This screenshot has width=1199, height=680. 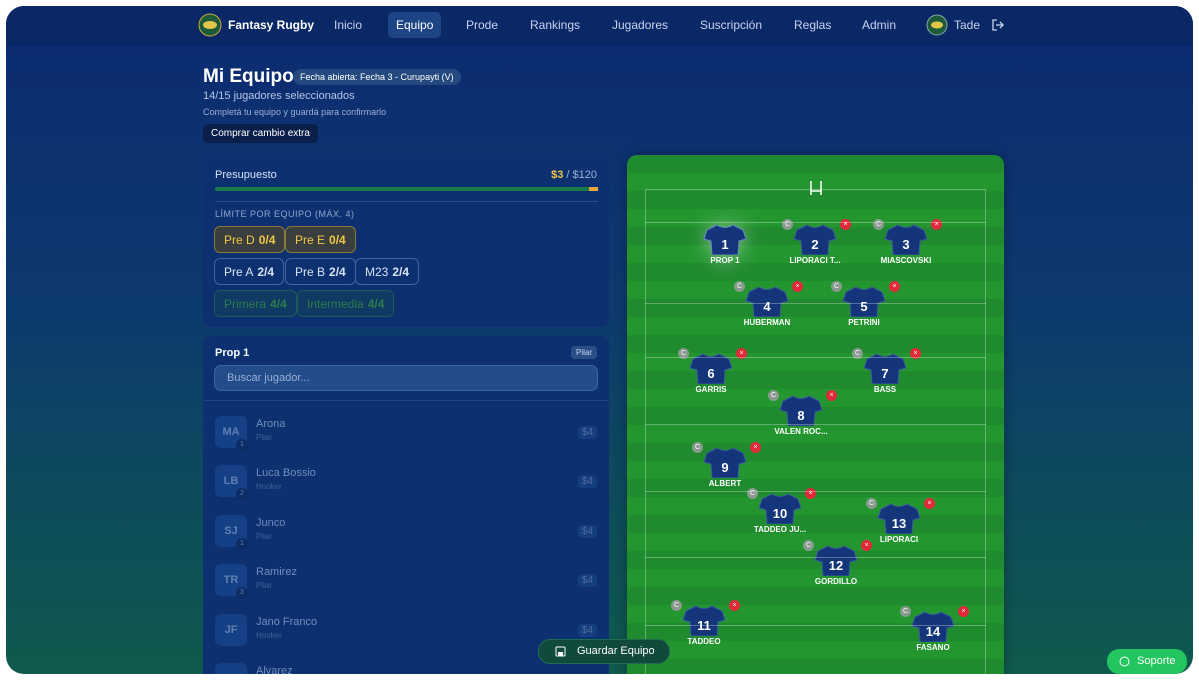 What do you see at coordinates (406, 434) in the screenshot?
I see `player-row: MA 1 Arona Pilar $4` at bounding box center [406, 434].